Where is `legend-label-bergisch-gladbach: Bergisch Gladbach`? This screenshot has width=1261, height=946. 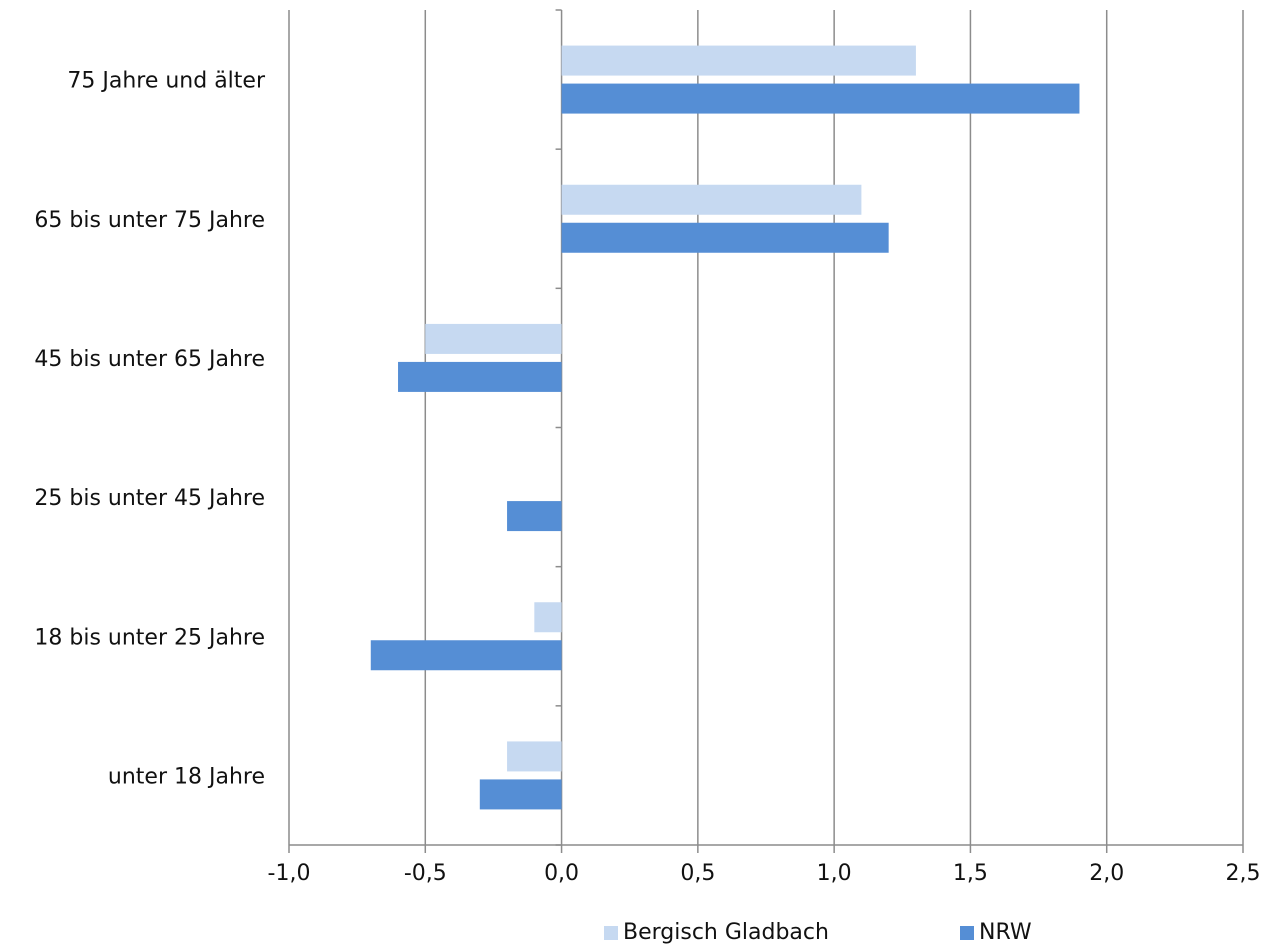 legend-label-bergisch-gladbach: Bergisch Gladbach is located at coordinates (726, 932).